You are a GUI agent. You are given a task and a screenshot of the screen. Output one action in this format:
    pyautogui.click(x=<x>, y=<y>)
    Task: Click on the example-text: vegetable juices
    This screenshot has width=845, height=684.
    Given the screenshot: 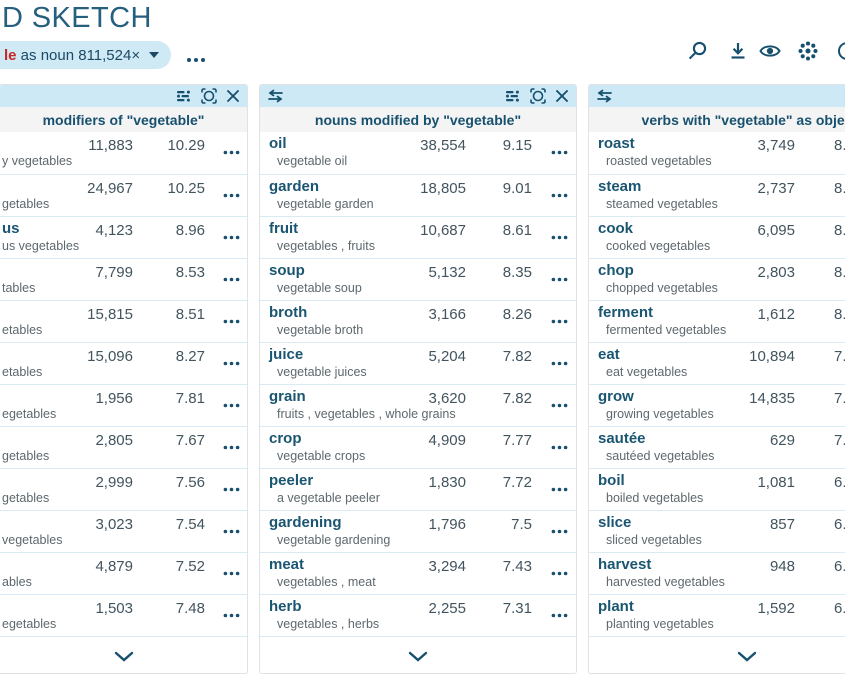 What is the action you would take?
    pyautogui.click(x=322, y=372)
    